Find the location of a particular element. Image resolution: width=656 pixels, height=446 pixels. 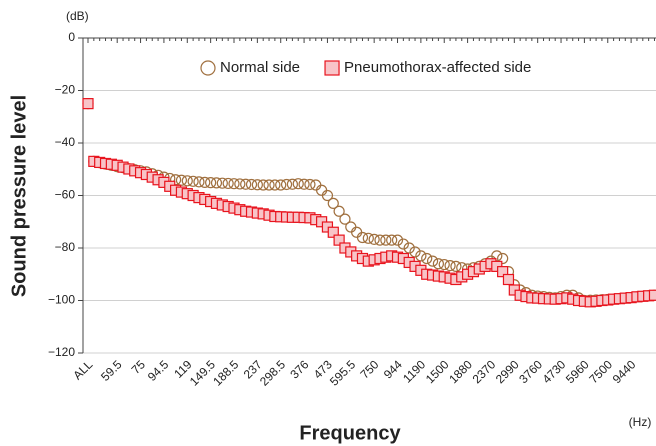

y-tick-label: −20 is located at coordinates (65, 90).